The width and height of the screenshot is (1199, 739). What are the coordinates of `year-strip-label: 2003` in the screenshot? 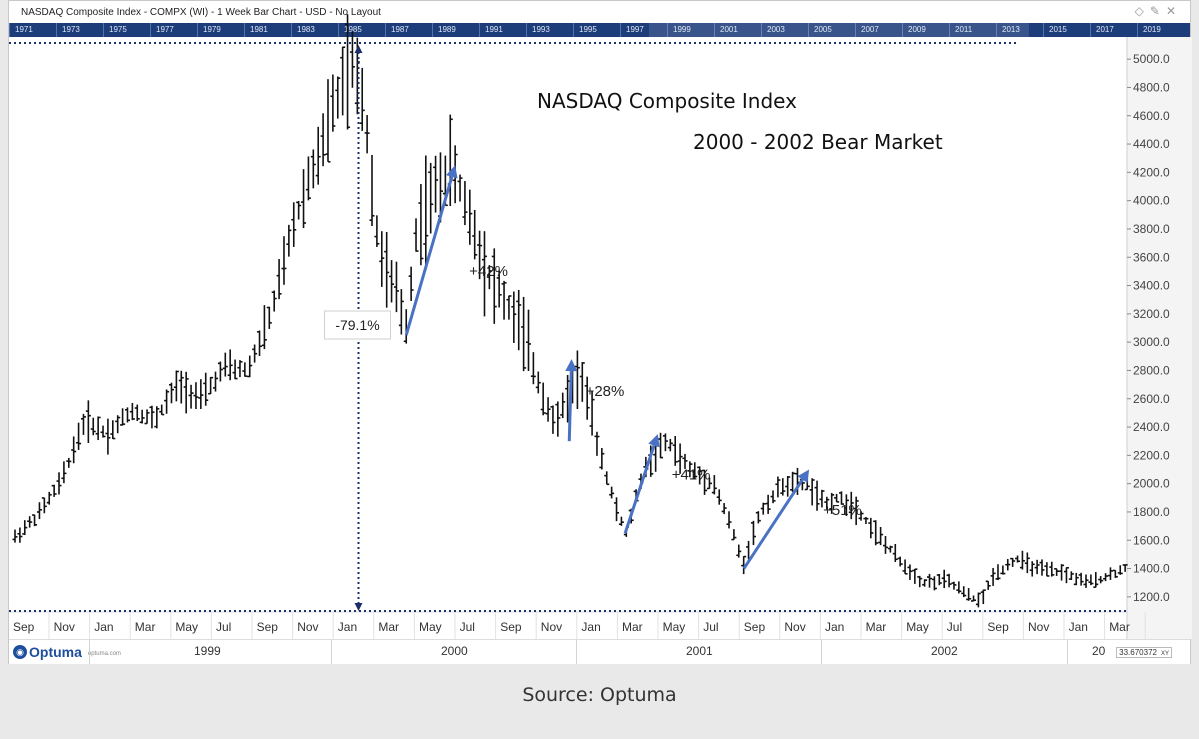 It's located at (776, 29).